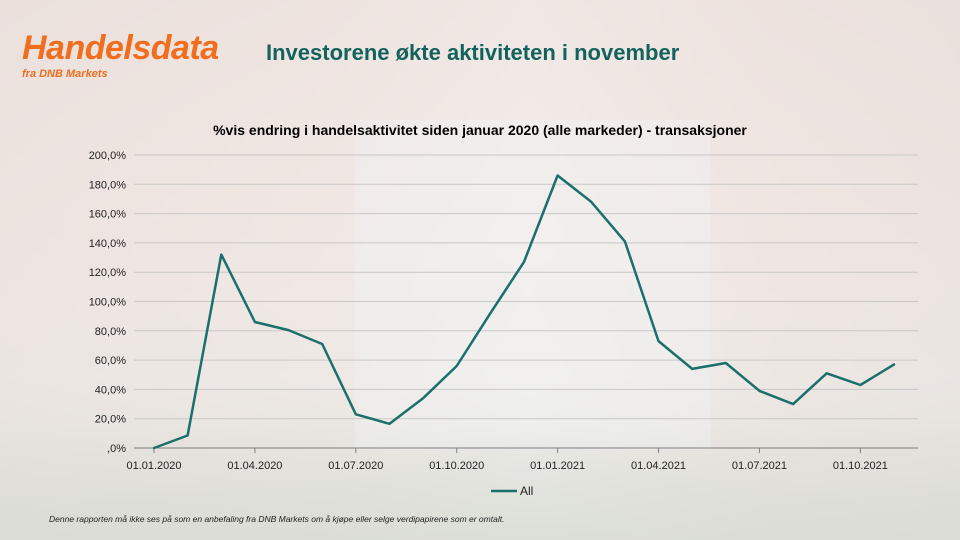 This screenshot has height=540, width=960. What do you see at coordinates (355, 466) in the screenshot?
I see `x-tick-label: 01.07.2020` at bounding box center [355, 466].